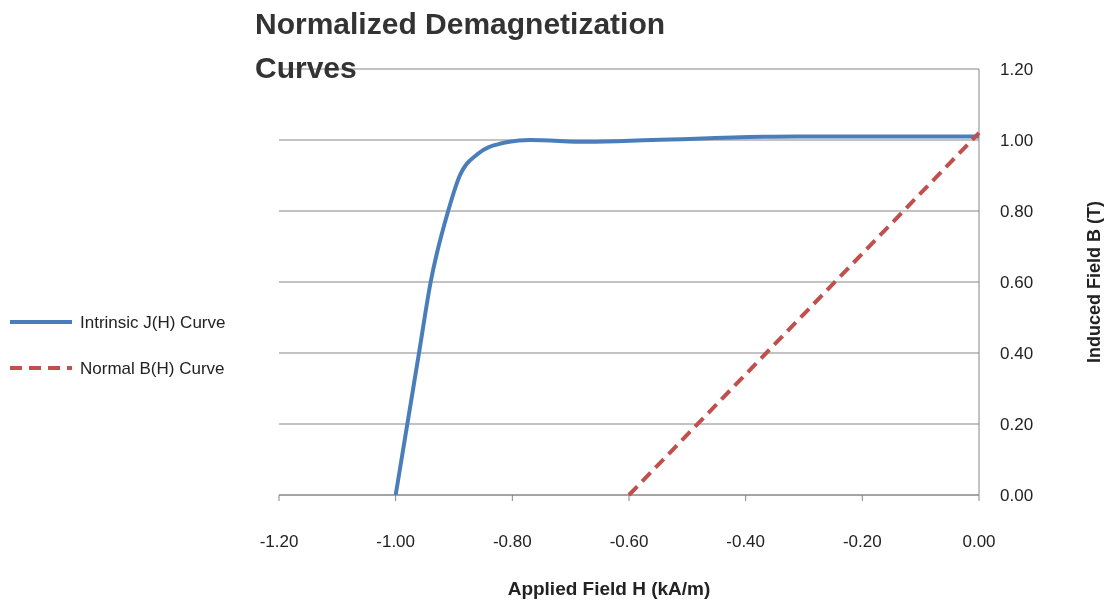 The width and height of the screenshot is (1112, 607). Describe the element at coordinates (1017, 424) in the screenshot. I see `y-tick-label: 0.20` at that location.